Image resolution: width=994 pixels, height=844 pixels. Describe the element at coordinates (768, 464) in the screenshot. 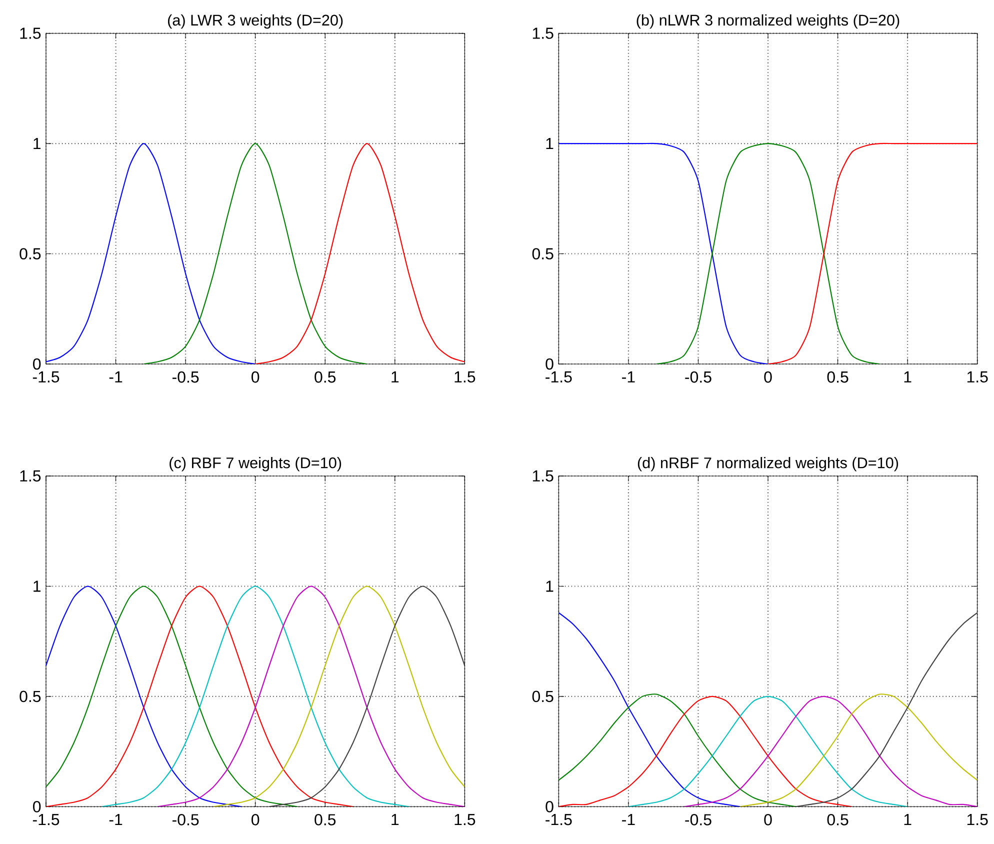

I see `chart-title: (d) nRBF 7 normalized weights (D=10)` at that location.